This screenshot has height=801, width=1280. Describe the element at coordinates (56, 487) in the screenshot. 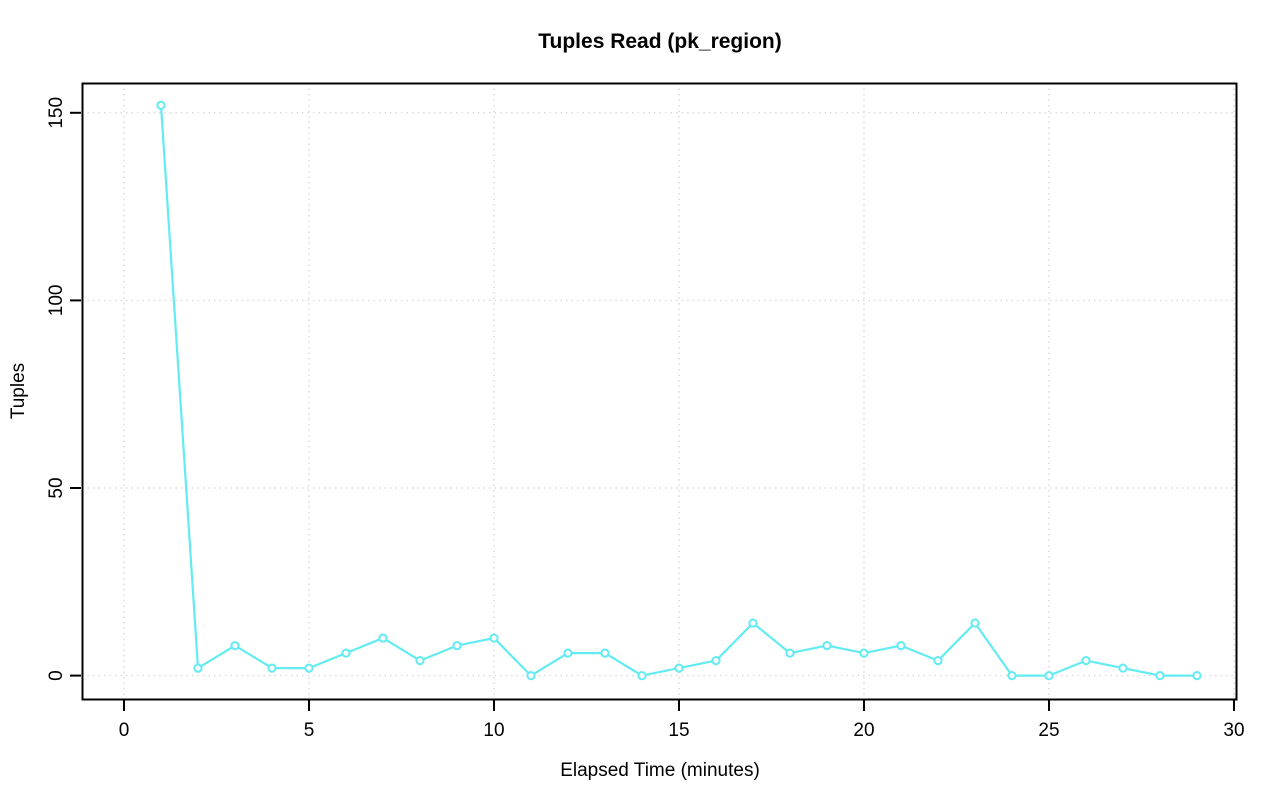

I see `y-tick-label: 50` at that location.